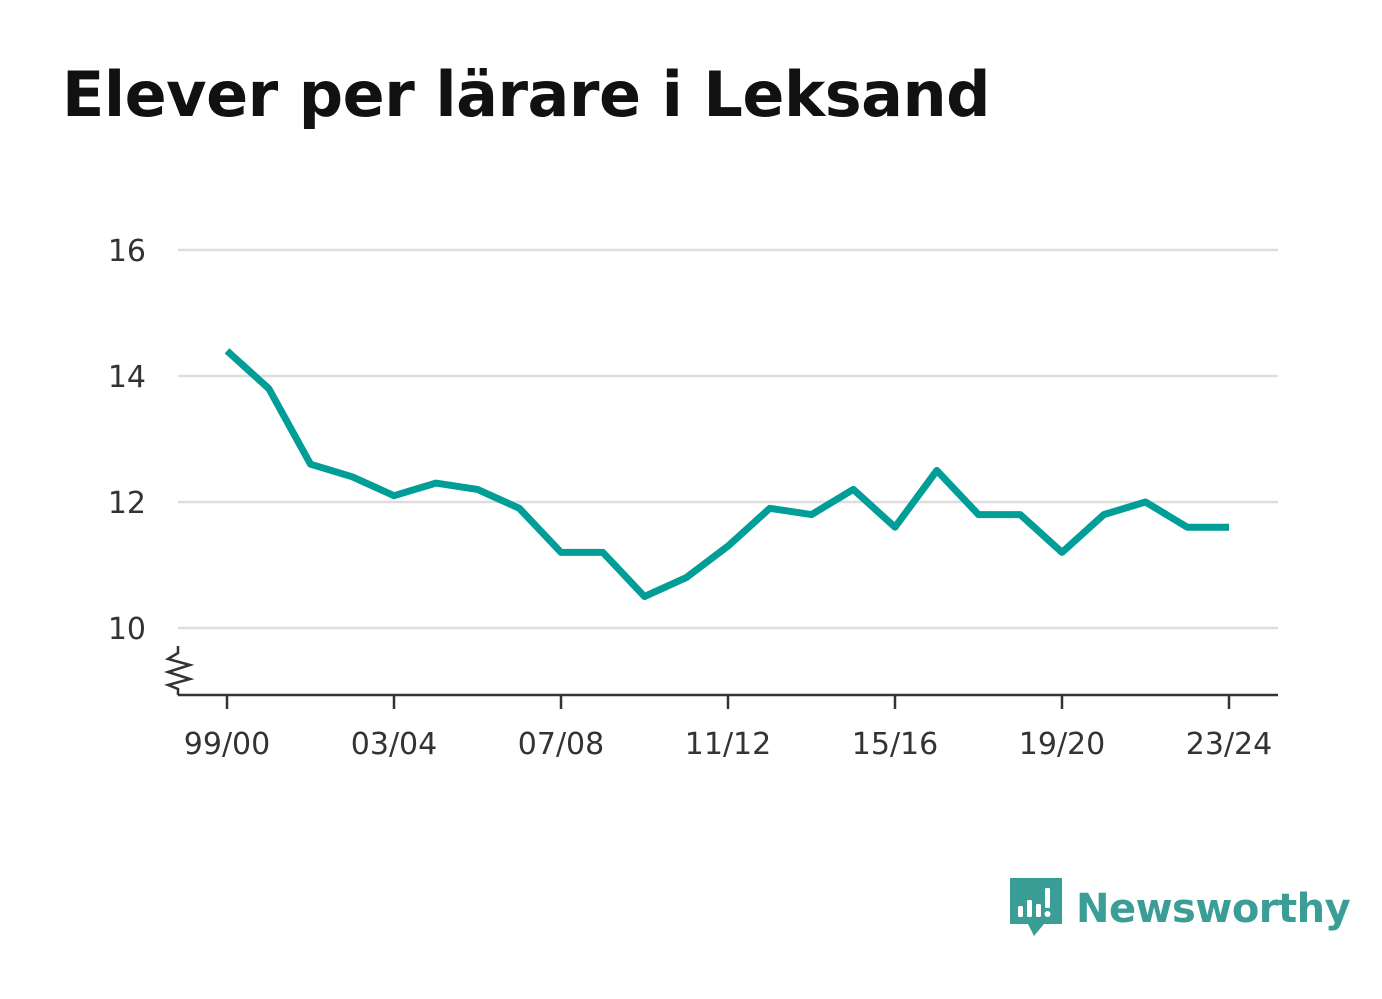  I want to click on x-tick-label: 07/08, so click(561, 744).